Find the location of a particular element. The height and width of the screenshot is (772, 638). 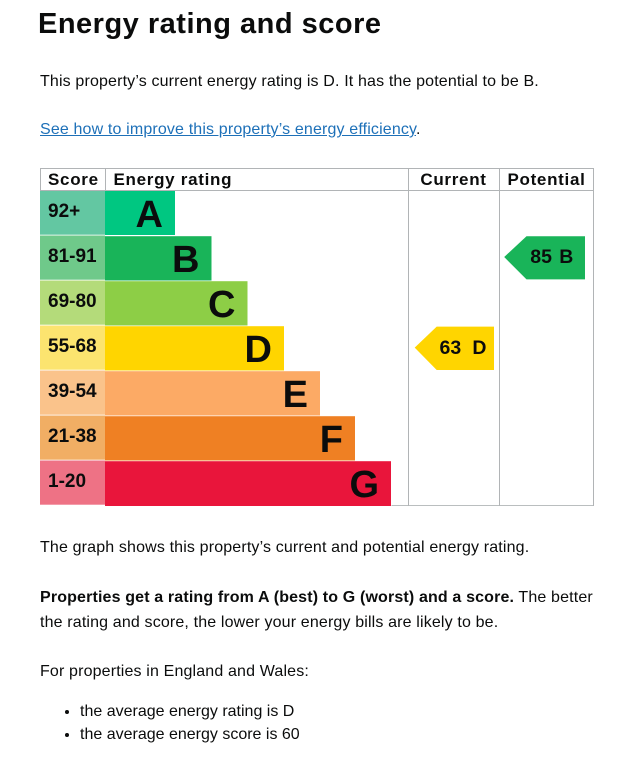

svg-text: G is located at coordinates (364, 485).